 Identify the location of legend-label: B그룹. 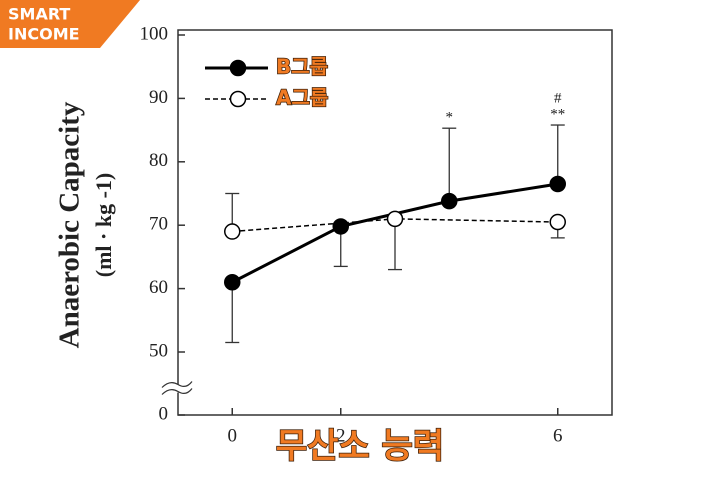
(302, 67).